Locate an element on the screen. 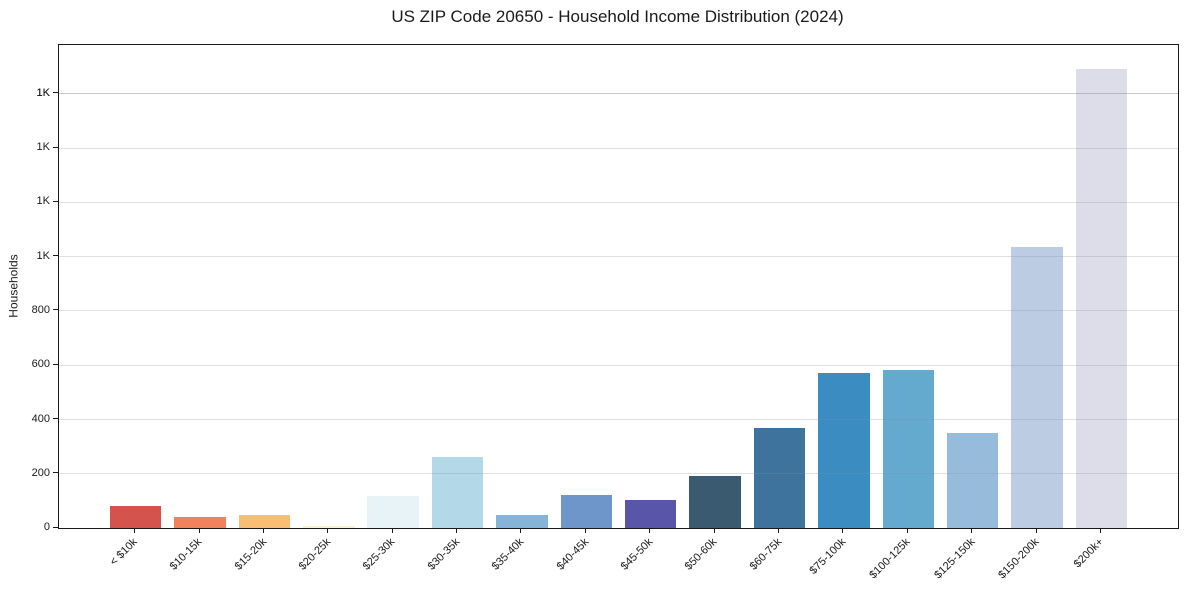 The image size is (1189, 590). bar-$25-30k is located at coordinates (393, 512).